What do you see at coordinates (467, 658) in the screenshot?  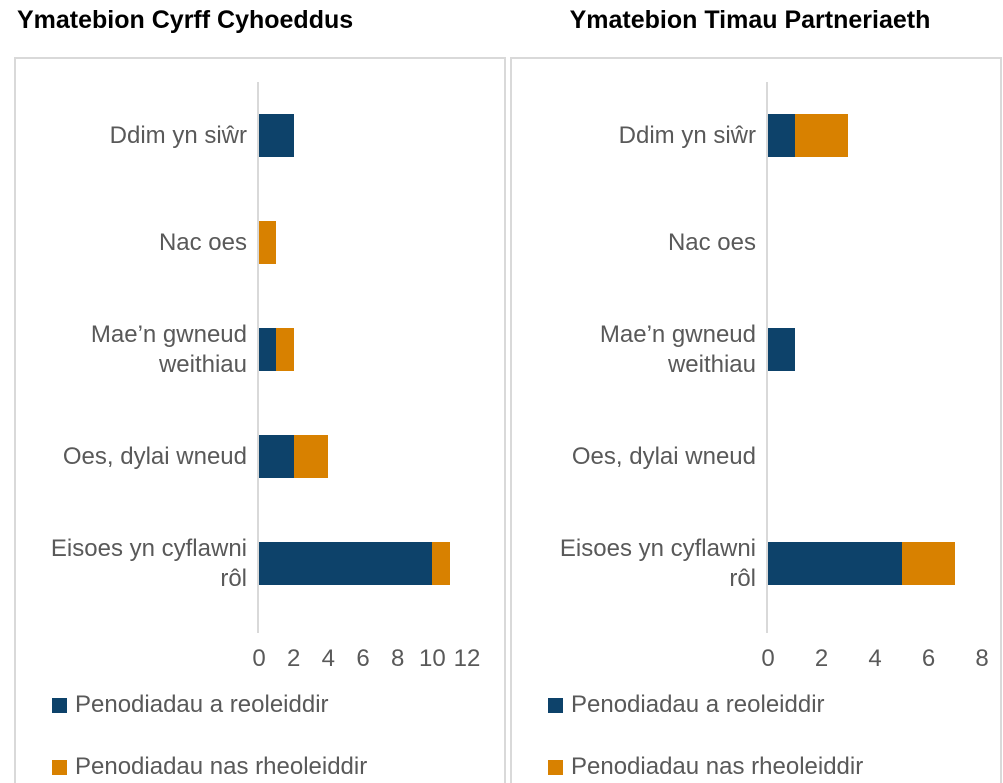 I see `x-axis-tick-label: 12` at bounding box center [467, 658].